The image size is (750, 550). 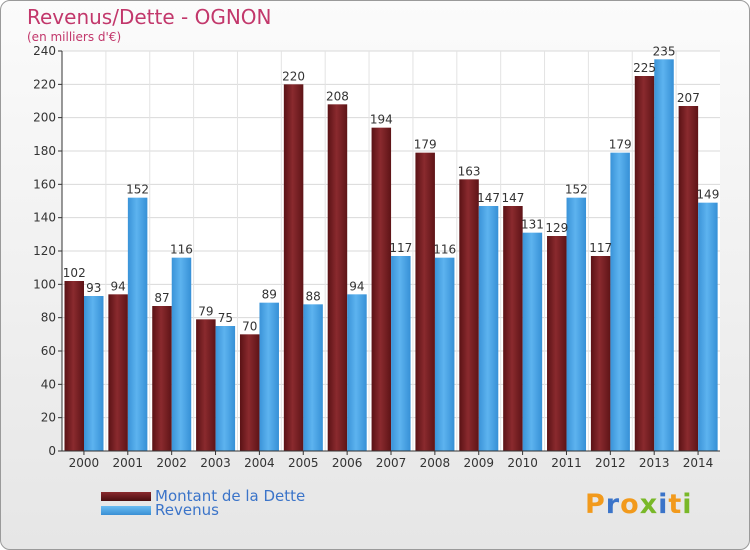 What do you see at coordinates (391, 463) in the screenshot?
I see `x-tick-label: 2007` at bounding box center [391, 463].